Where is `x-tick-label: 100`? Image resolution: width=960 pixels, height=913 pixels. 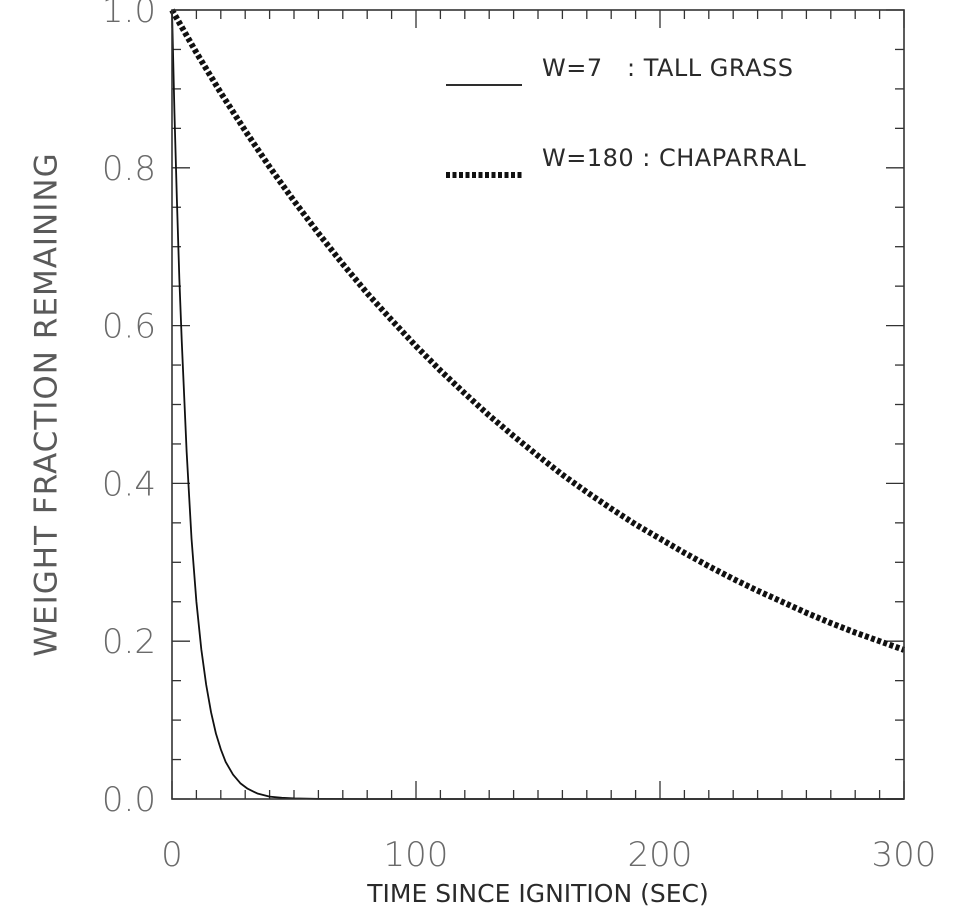 x-tick-label: 100 is located at coordinates (416, 855).